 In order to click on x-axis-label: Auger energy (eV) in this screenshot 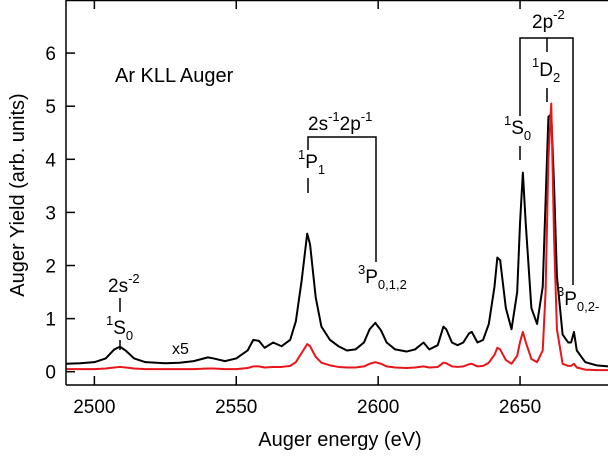, I will do `click(339, 440)`.